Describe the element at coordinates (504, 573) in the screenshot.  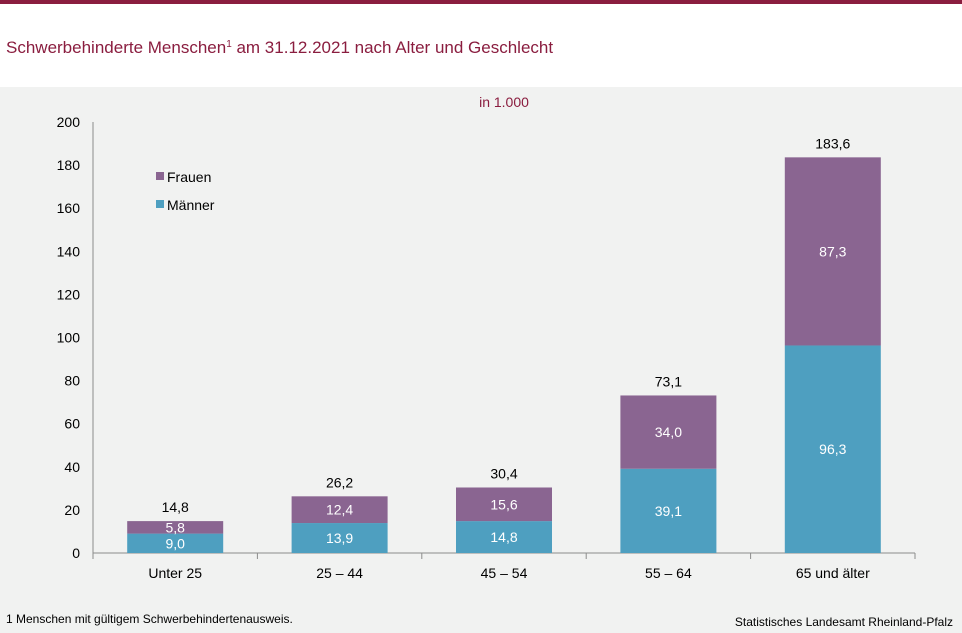
I see `x-category-label: 45 – 54` at that location.